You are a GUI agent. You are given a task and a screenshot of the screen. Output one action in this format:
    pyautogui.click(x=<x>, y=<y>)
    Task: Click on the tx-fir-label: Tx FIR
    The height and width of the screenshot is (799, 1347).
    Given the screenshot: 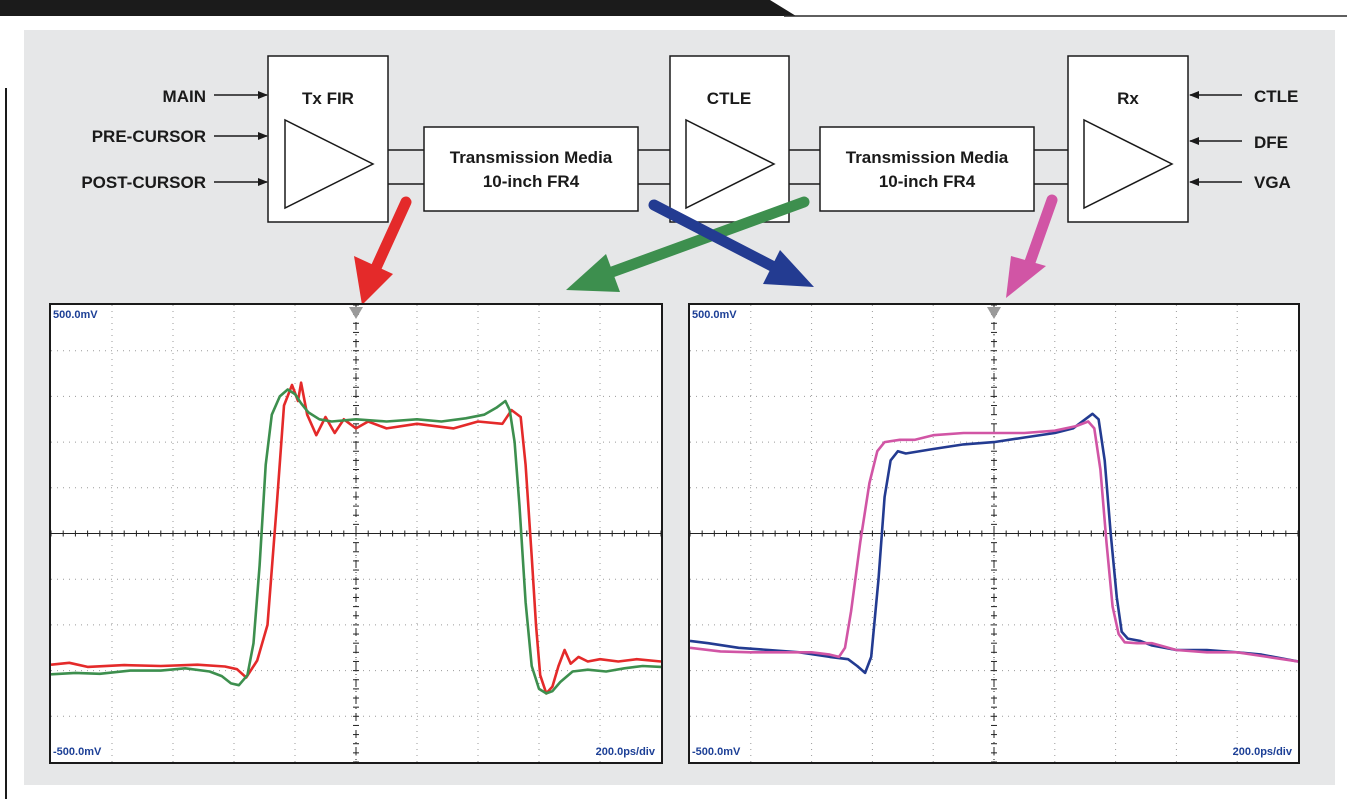 What is the action you would take?
    pyautogui.click(x=328, y=98)
    